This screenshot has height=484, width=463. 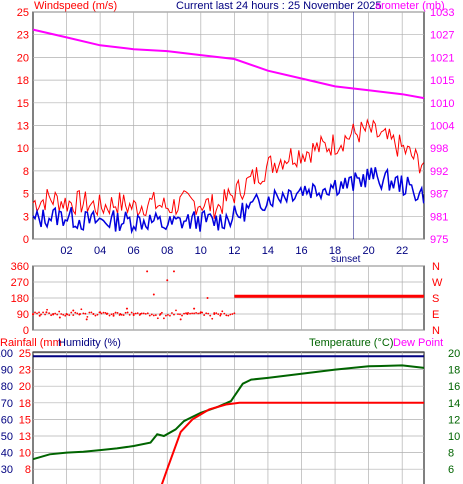 I want to click on humidity-tick-label: 40, so click(x=7, y=454).